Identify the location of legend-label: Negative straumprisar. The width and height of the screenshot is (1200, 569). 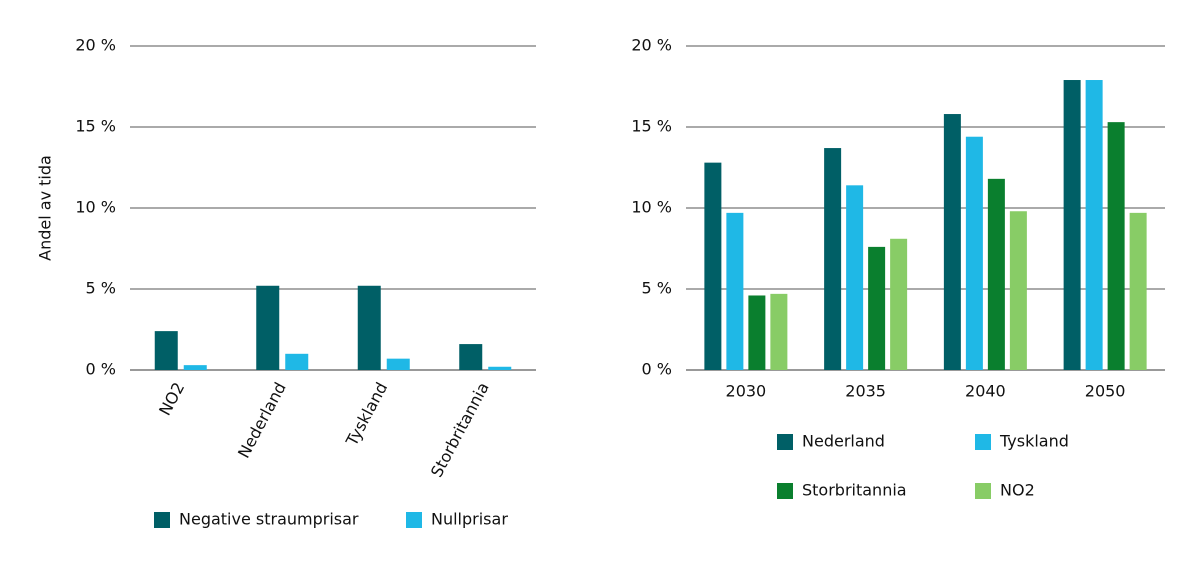
(269, 519).